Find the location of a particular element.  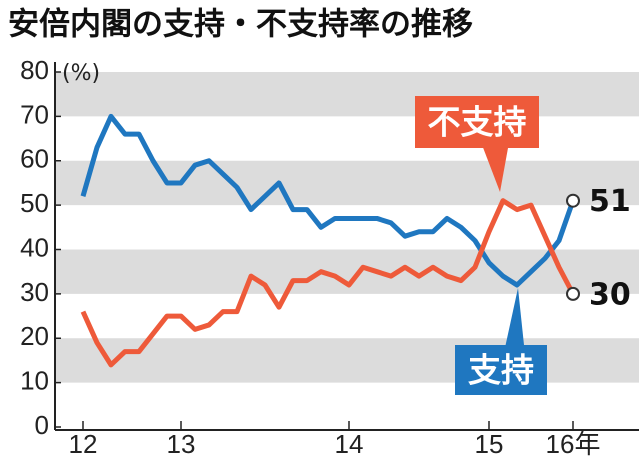

y-tick-label: 40 is located at coordinates (34, 247).